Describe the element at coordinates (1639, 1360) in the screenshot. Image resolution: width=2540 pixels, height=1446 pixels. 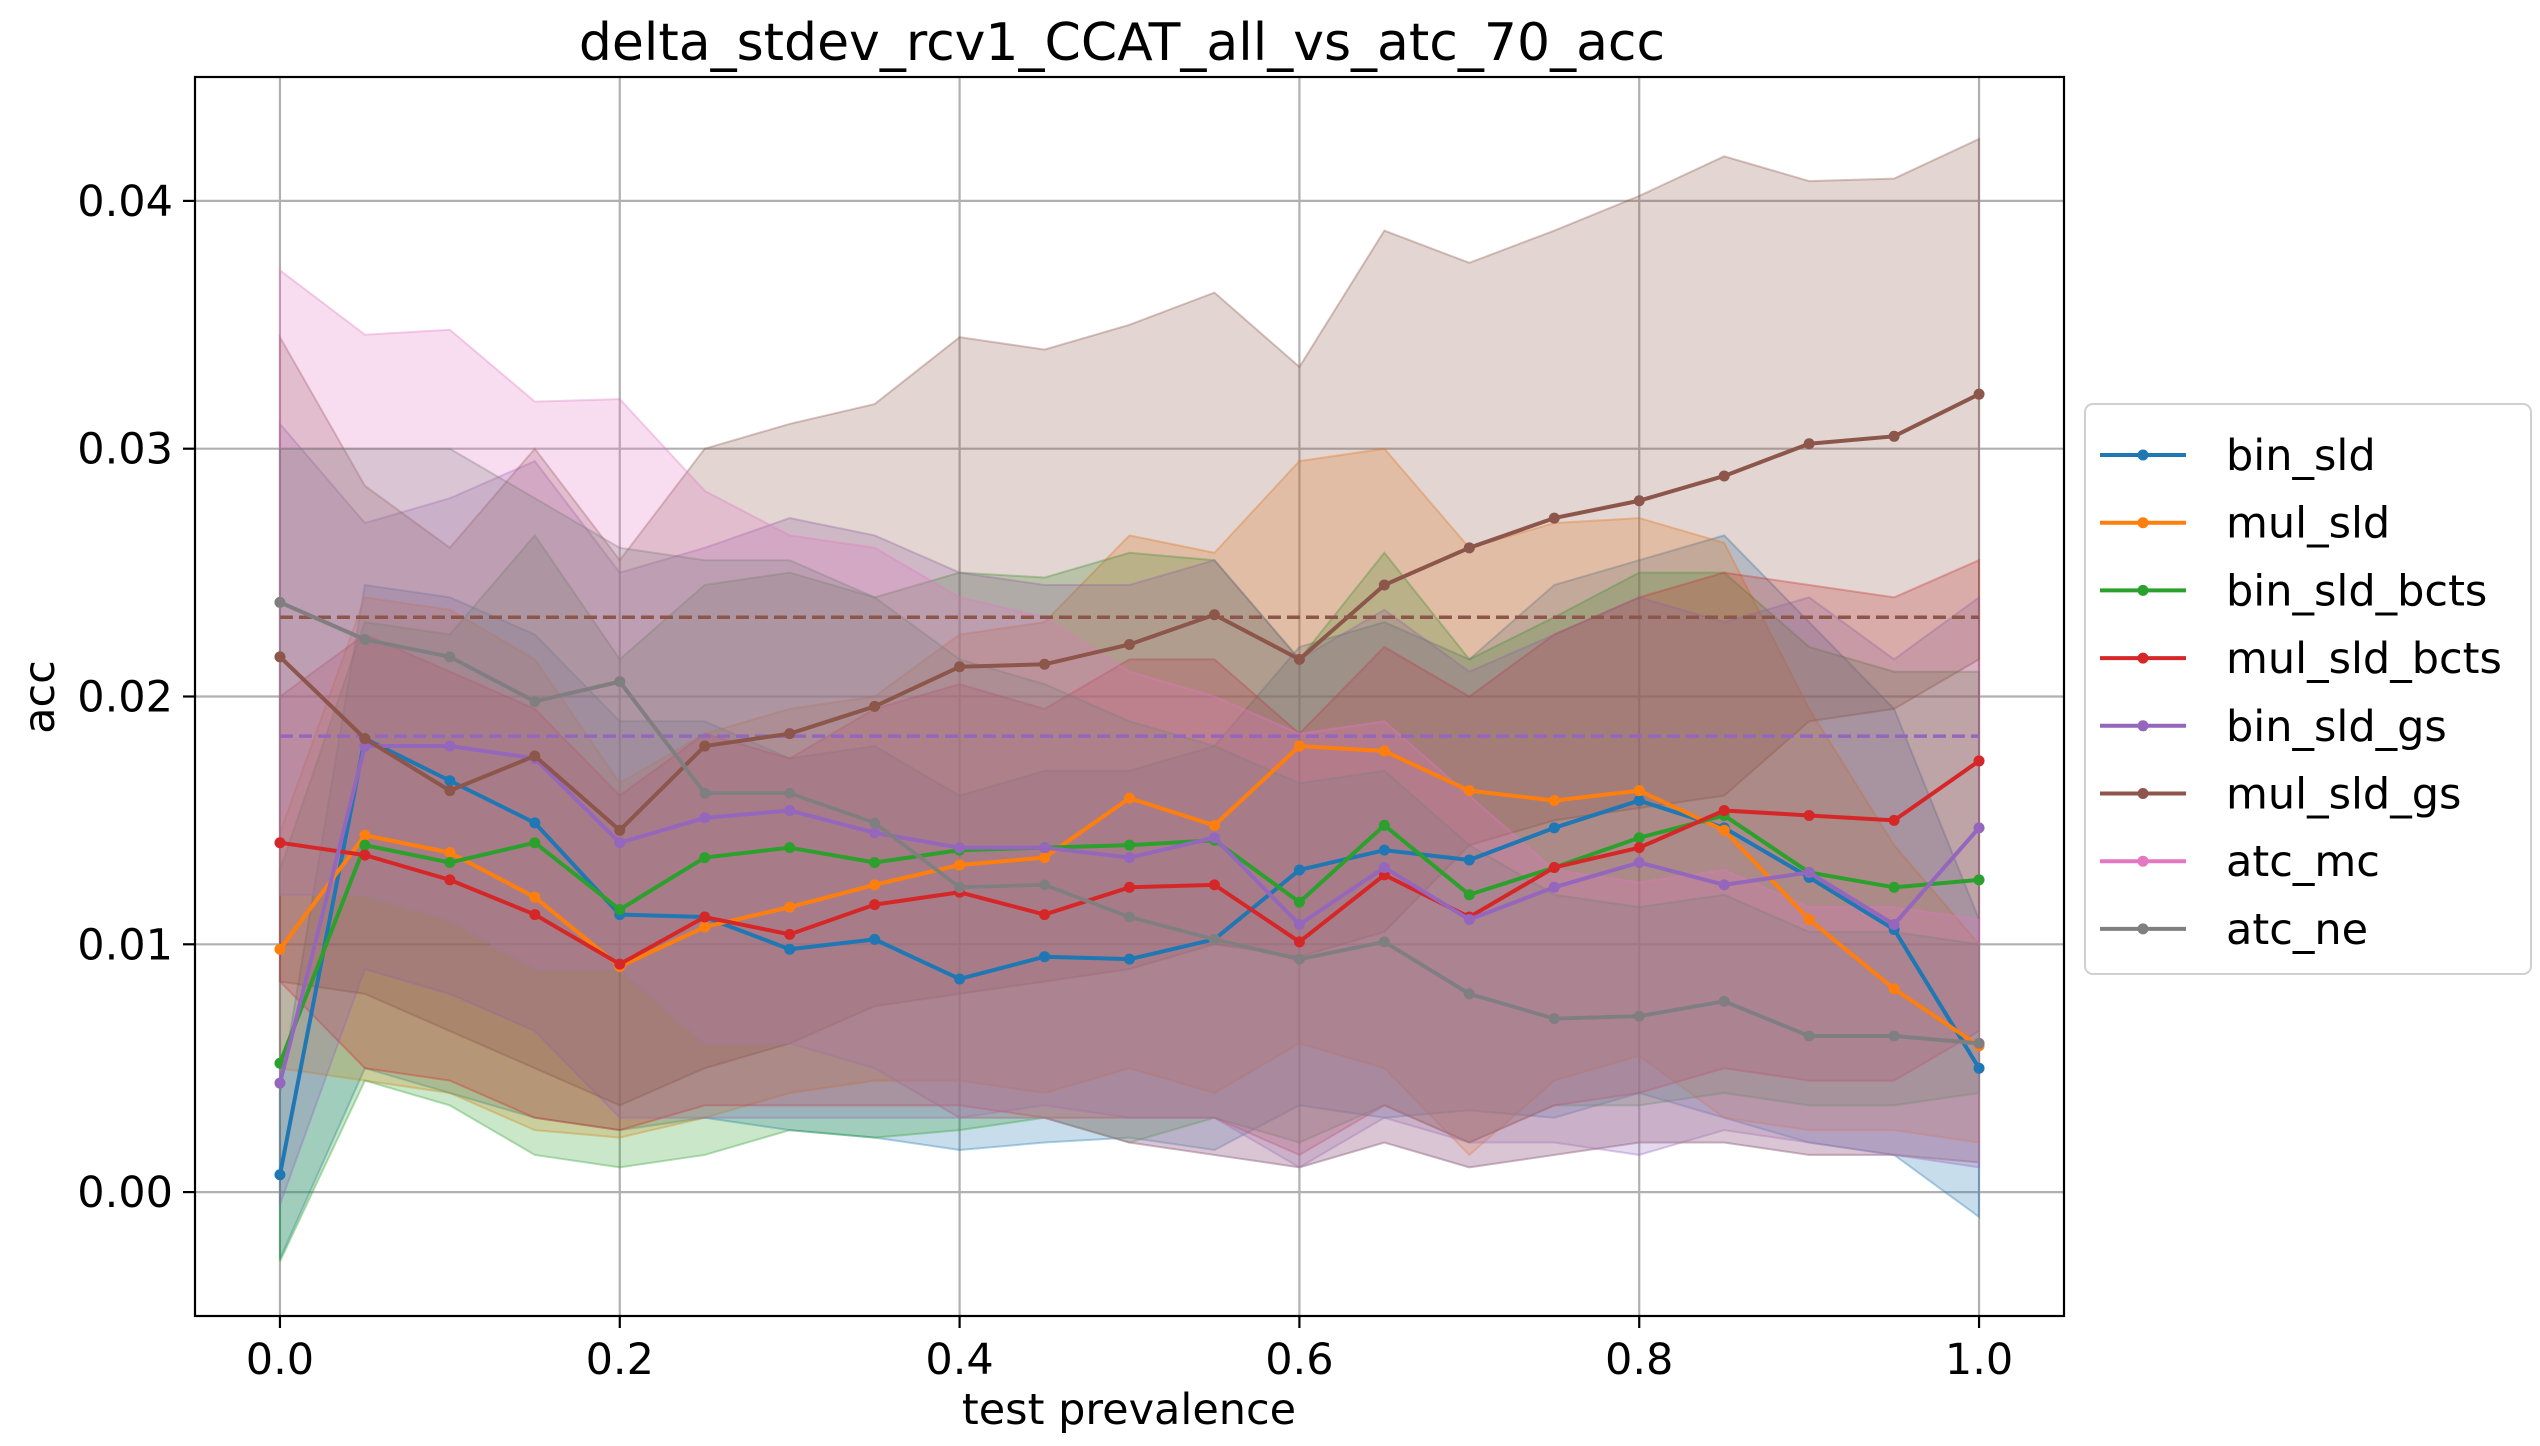
I see `x-tick-label: 0.8` at that location.